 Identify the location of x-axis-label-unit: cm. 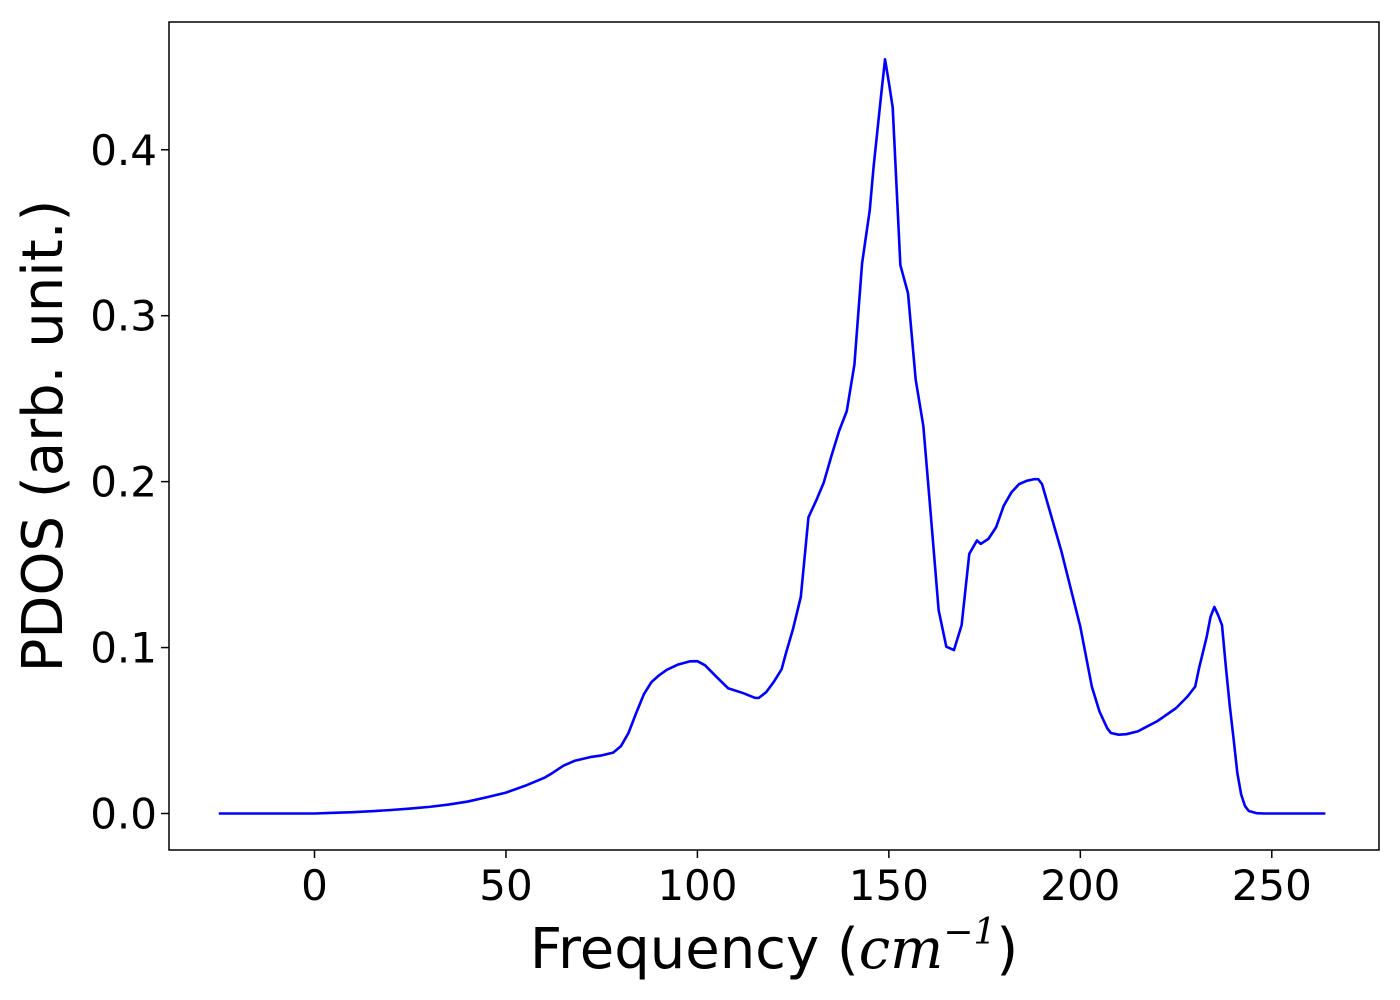
(901, 949).